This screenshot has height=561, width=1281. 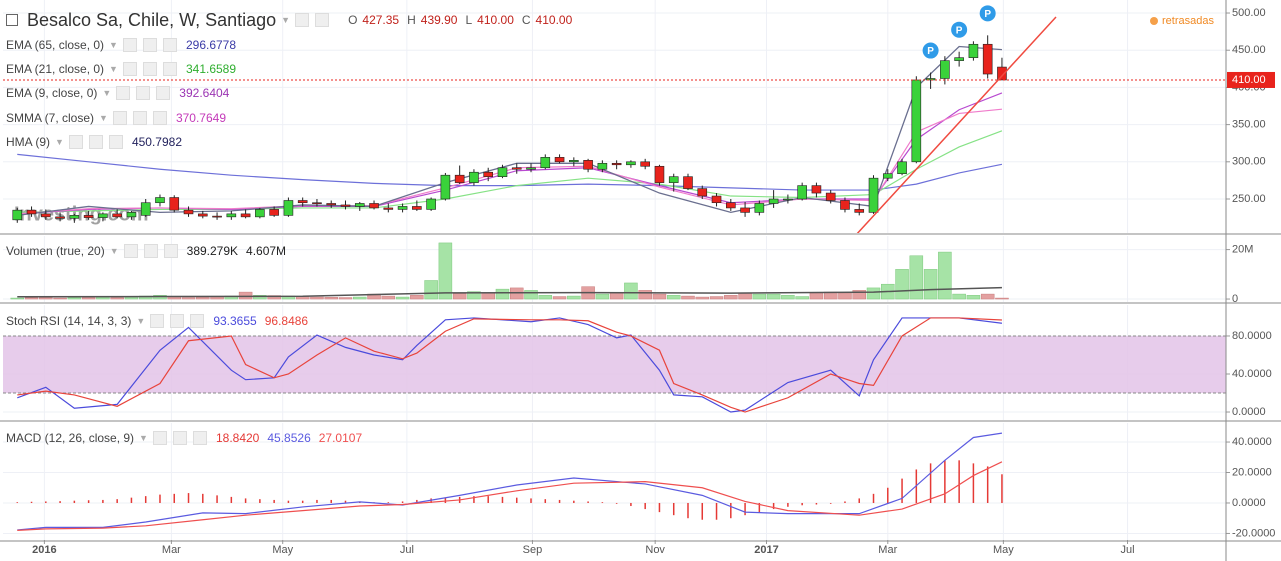 What do you see at coordinates (211, 69) in the screenshot?
I see `legend-value: 341.6589` at bounding box center [211, 69].